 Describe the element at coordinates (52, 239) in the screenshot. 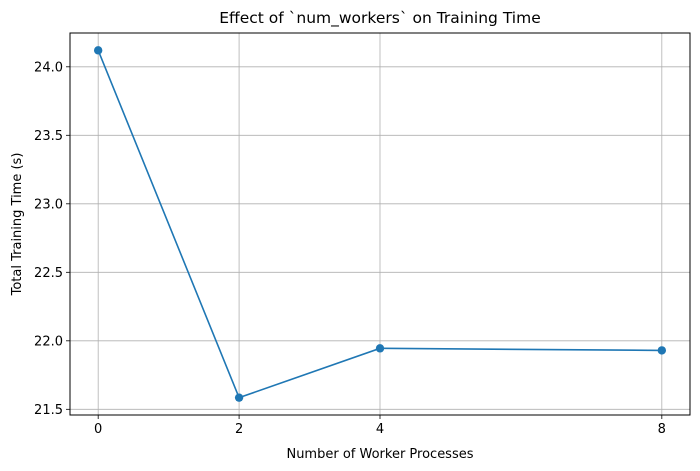

I see `y-axis-ticks: 21.5 22.0 22.5 23.0 23.5 24.0` at that location.